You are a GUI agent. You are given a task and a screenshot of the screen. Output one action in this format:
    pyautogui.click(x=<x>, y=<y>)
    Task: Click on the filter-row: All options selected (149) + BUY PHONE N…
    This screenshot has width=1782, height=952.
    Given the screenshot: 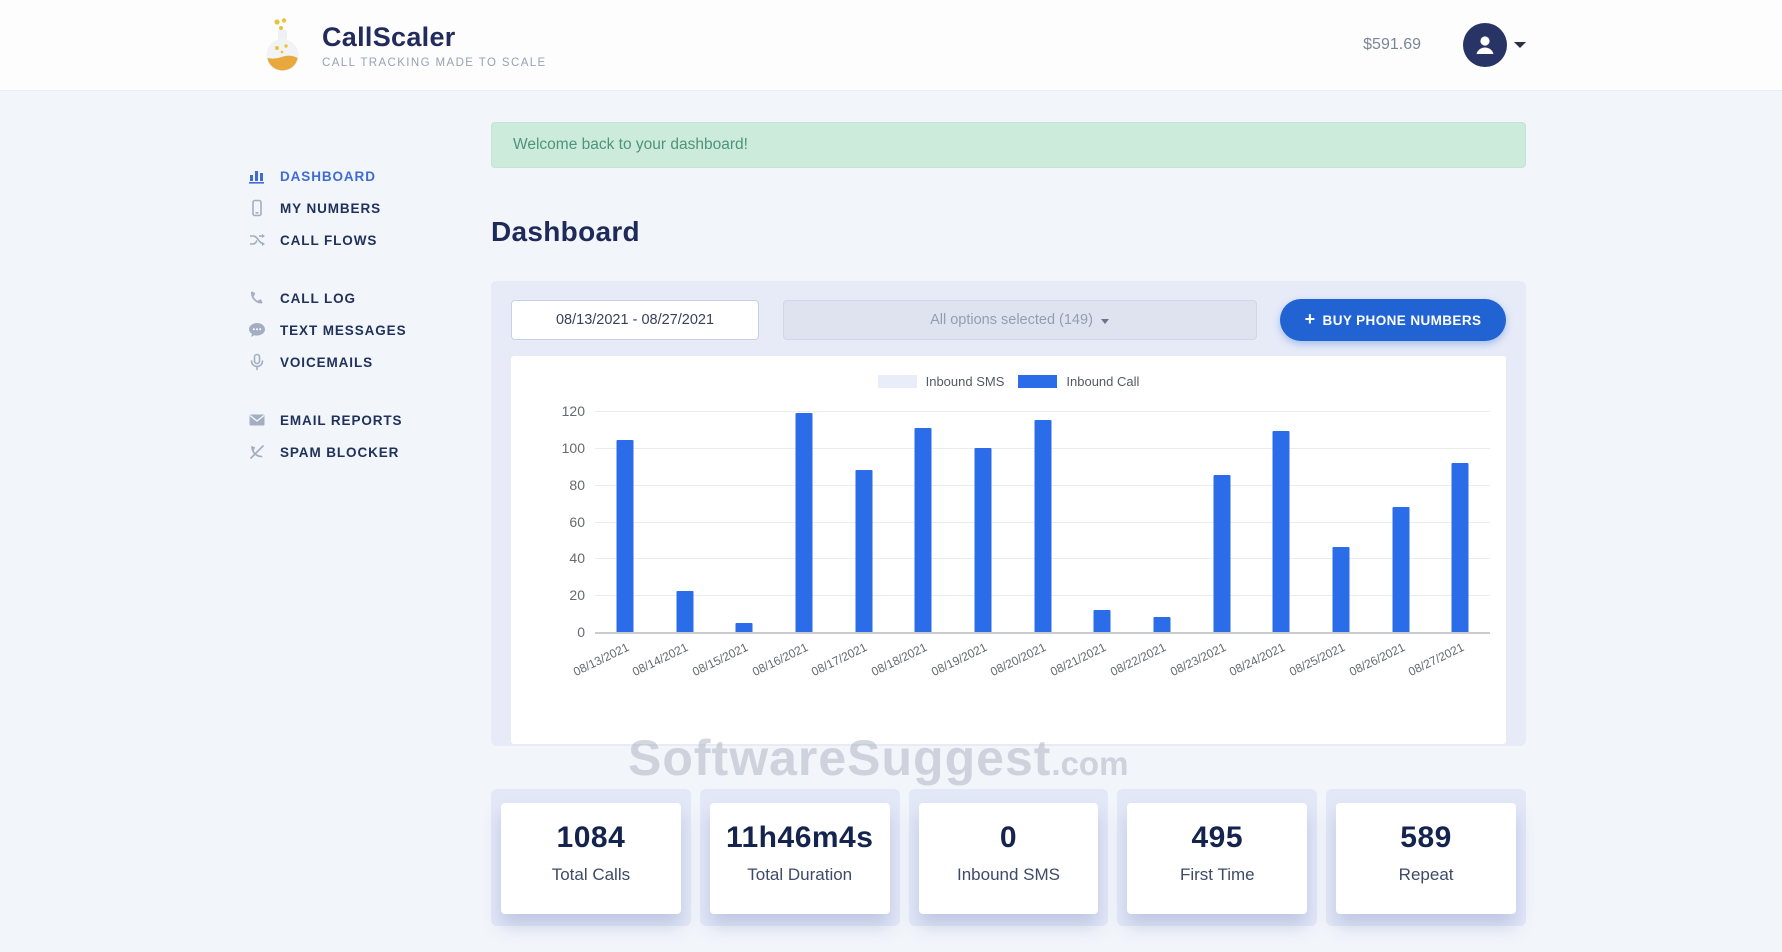 What is the action you would take?
    pyautogui.click(x=1008, y=320)
    